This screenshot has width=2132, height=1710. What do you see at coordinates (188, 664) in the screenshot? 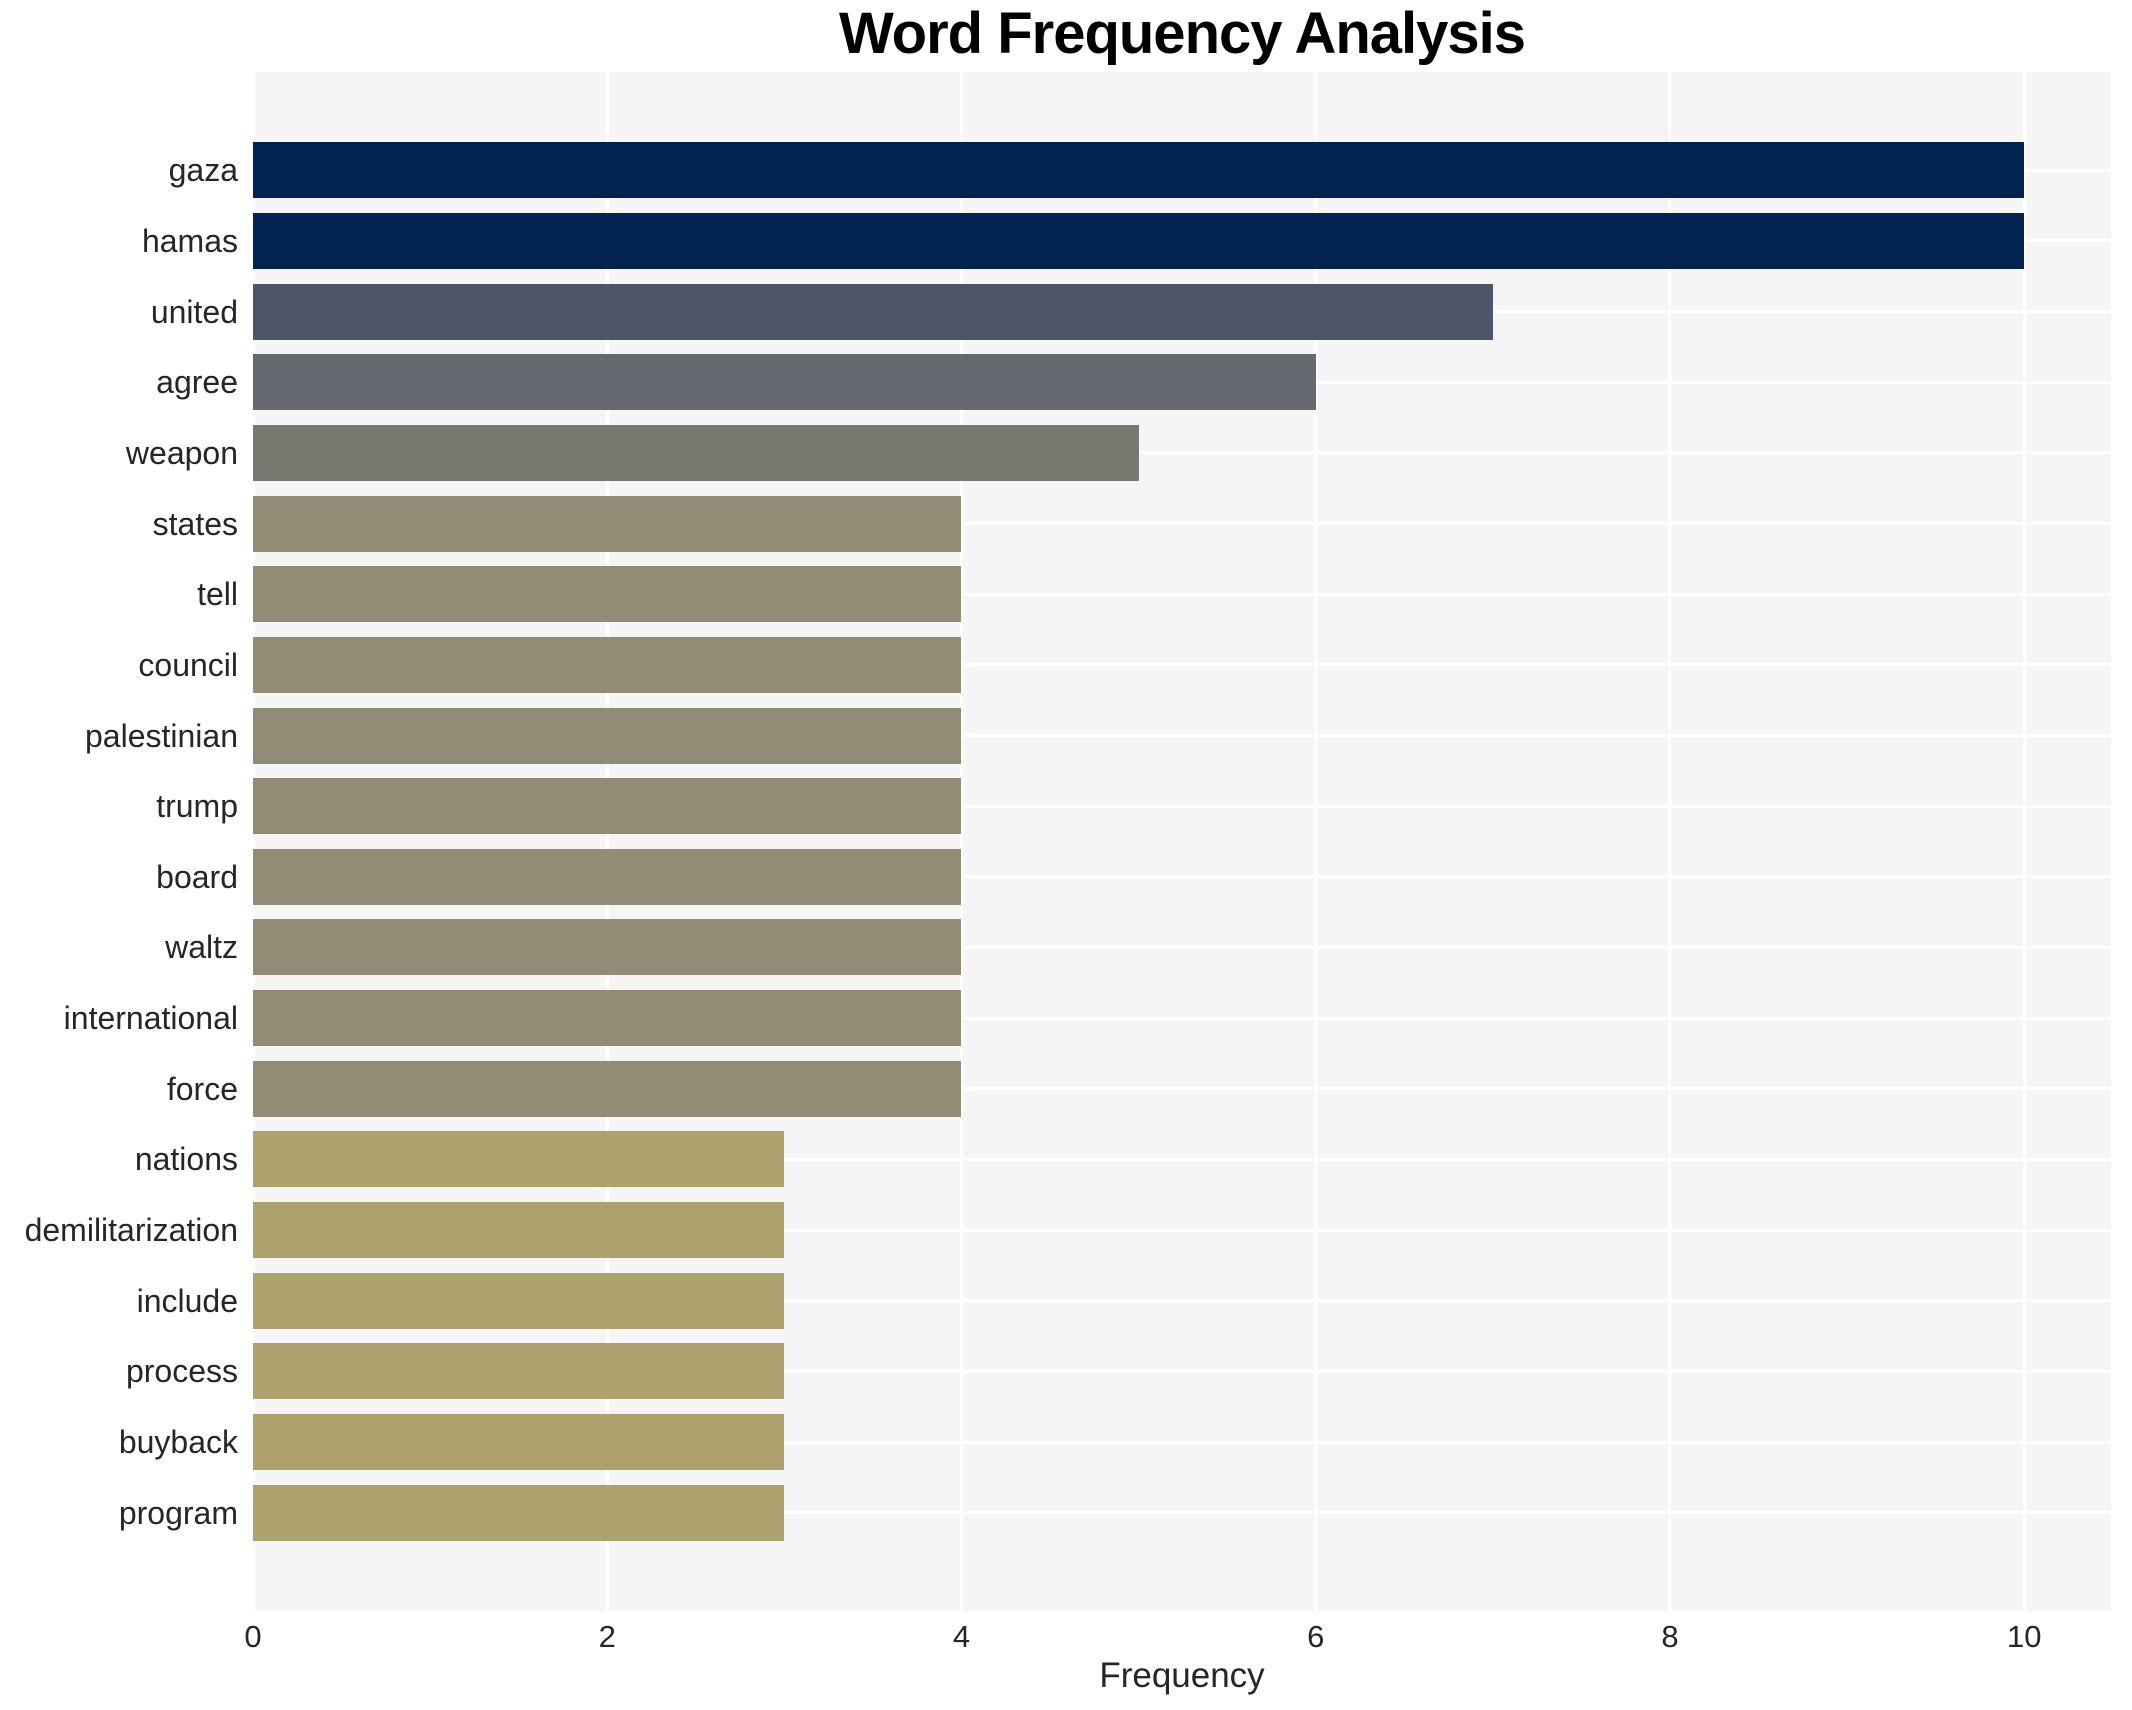
I see `y-tick-label-council: council` at bounding box center [188, 664].